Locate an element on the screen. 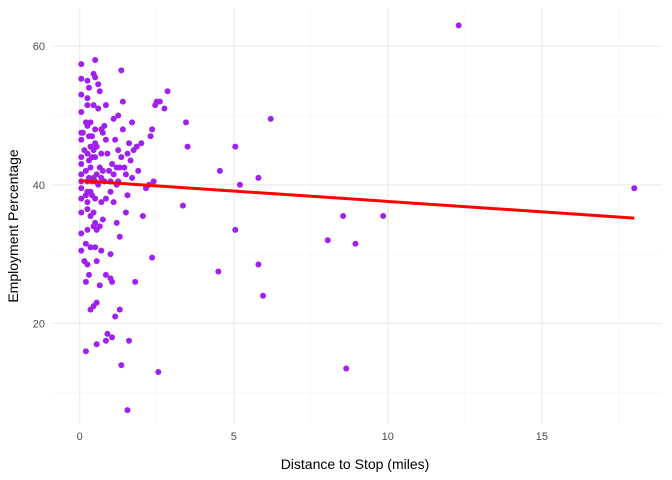 This screenshot has width=672, height=480. y-tick-labels: 20 40 60 is located at coordinates (39, 185).